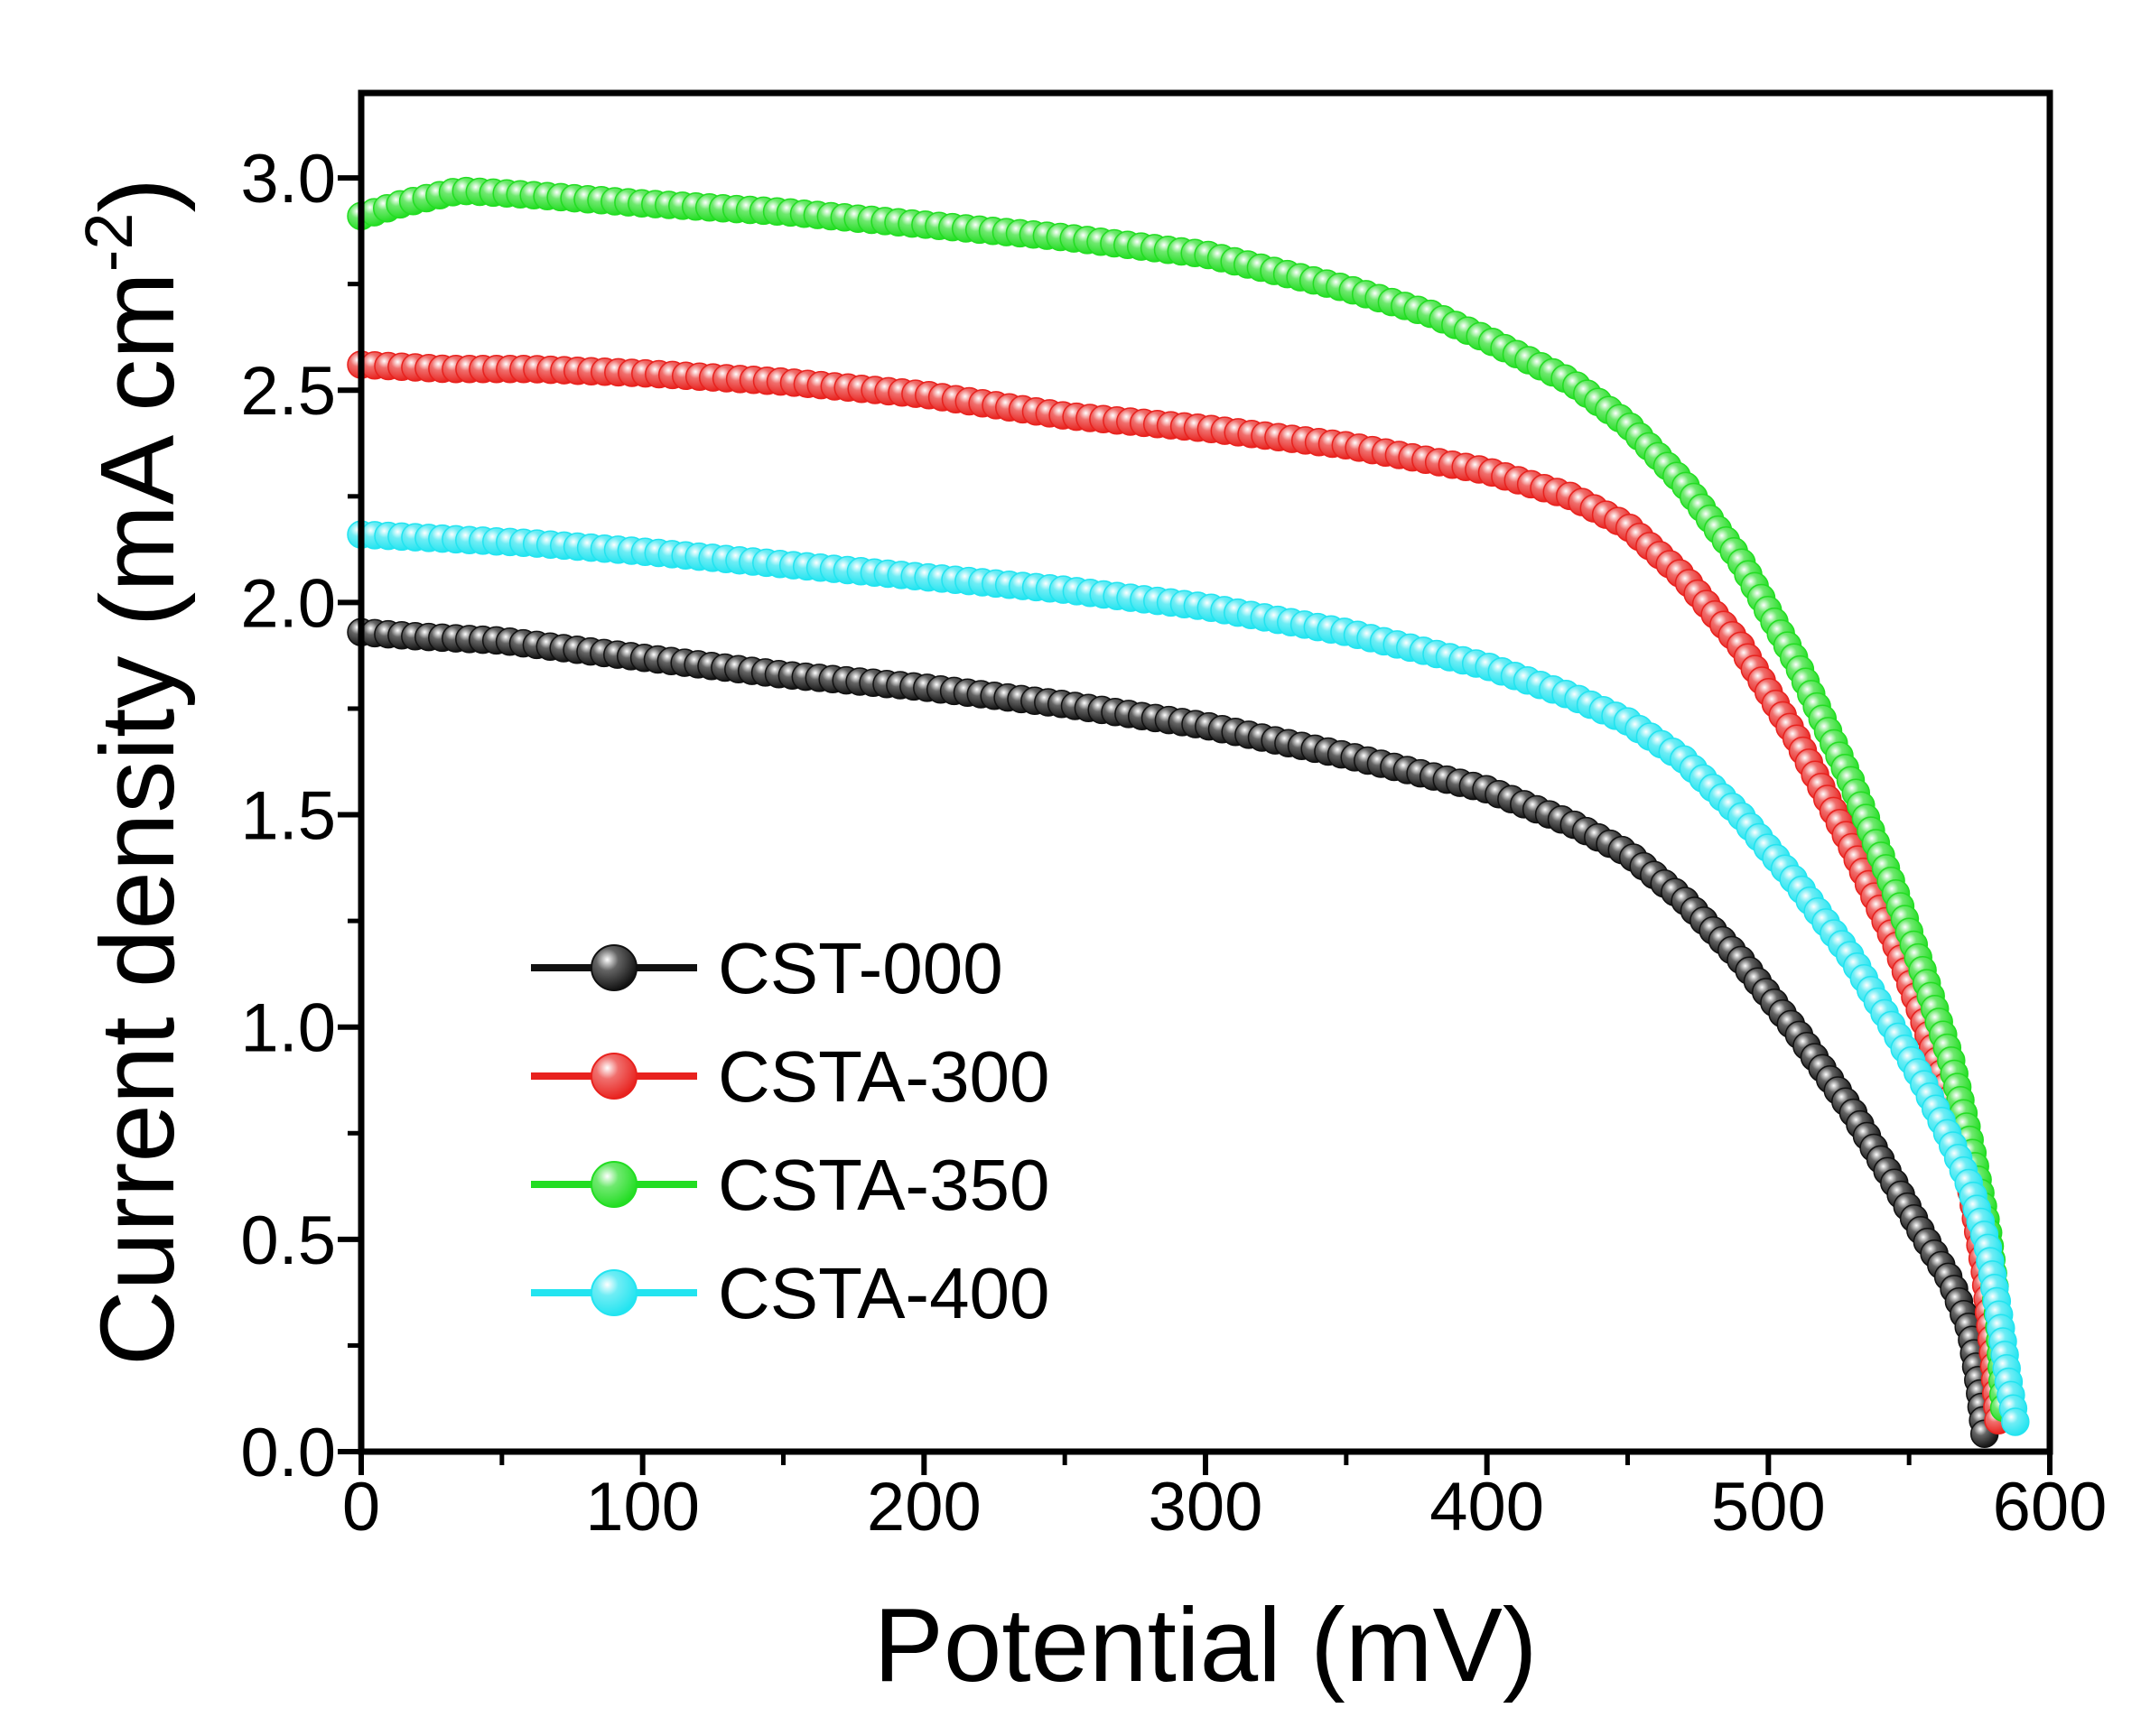 Image resolution: width=2141 pixels, height=1736 pixels. I want to click on x-tick-label: 400, so click(1486, 1507).